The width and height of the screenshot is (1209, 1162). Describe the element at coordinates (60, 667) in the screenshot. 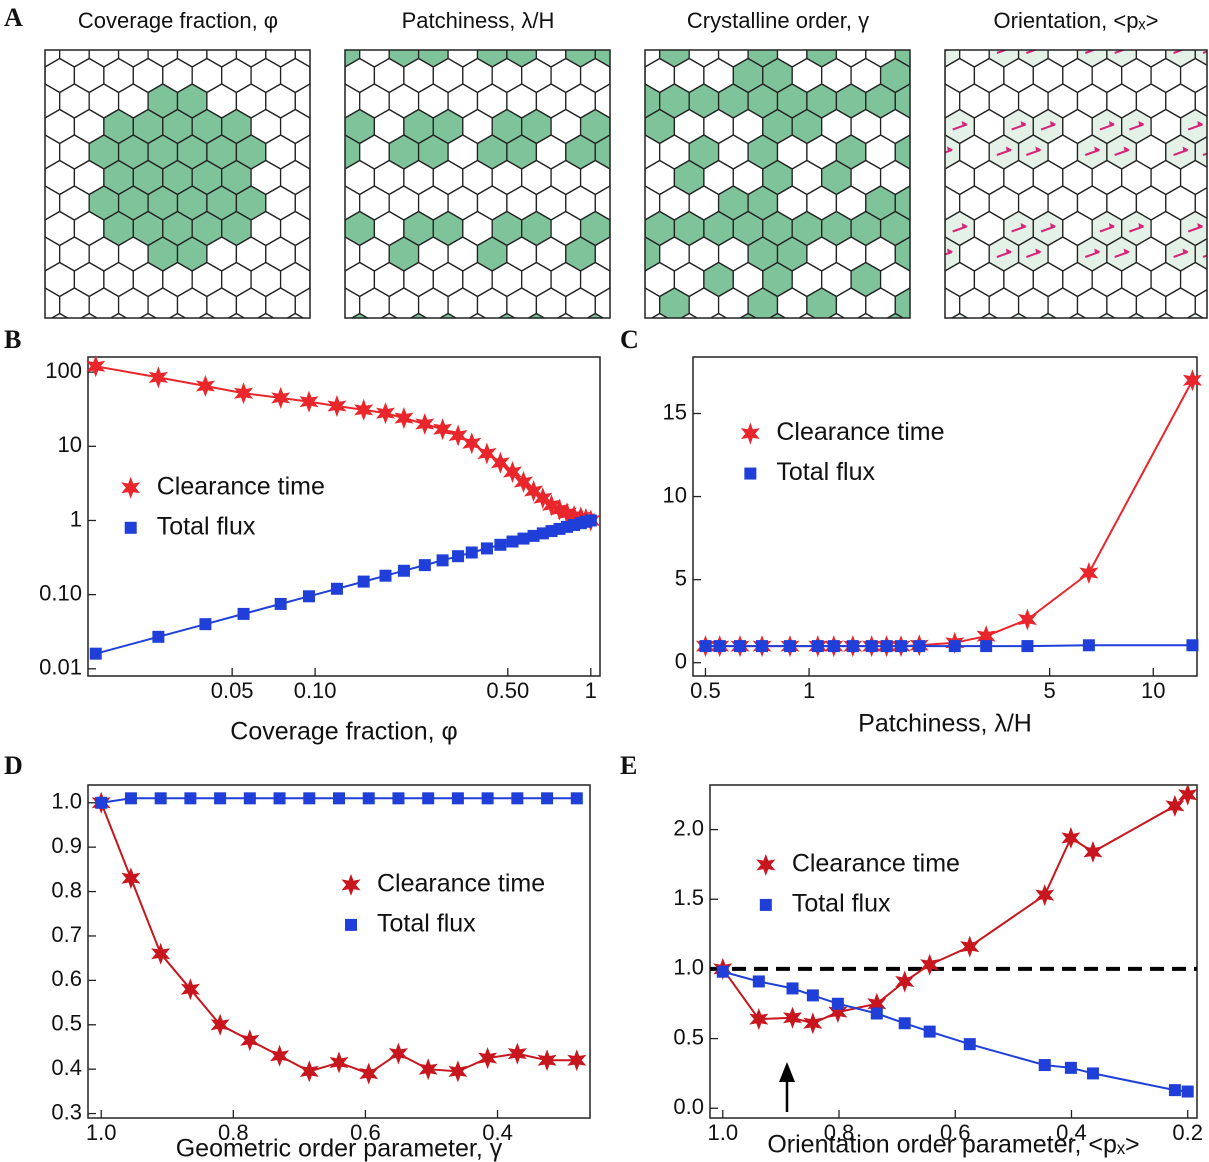

I see `y-tick-label: 0.01` at that location.